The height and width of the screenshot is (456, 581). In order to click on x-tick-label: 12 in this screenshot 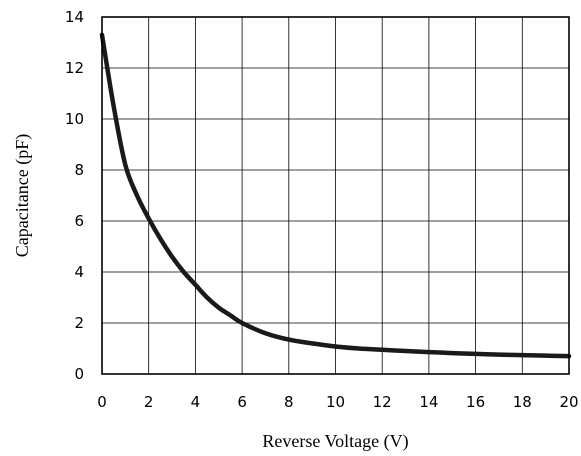, I will do `click(382, 402)`.